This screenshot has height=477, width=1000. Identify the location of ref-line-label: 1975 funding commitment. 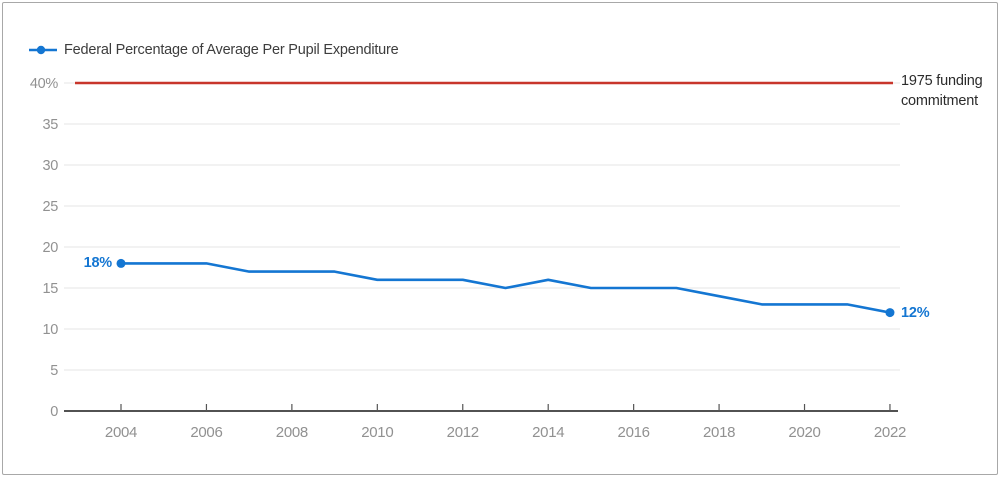
(950, 91).